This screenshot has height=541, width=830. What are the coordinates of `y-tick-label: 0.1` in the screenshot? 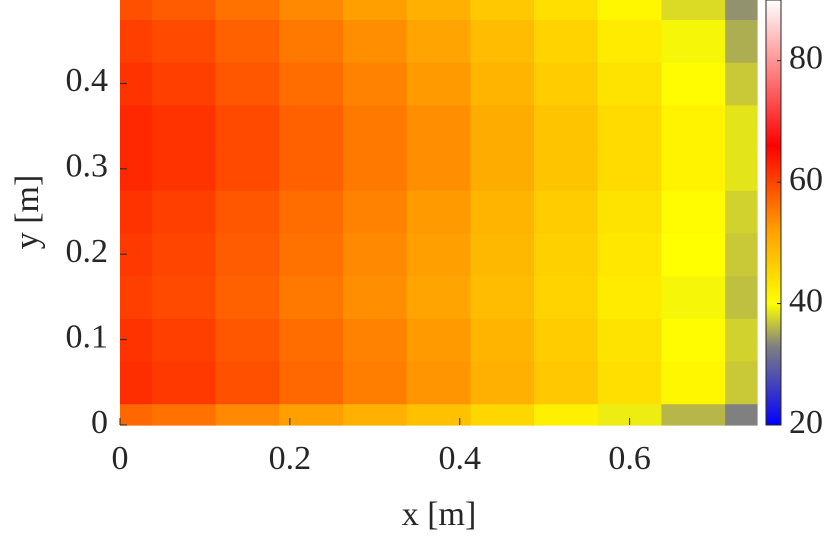 It's located at (87, 336).